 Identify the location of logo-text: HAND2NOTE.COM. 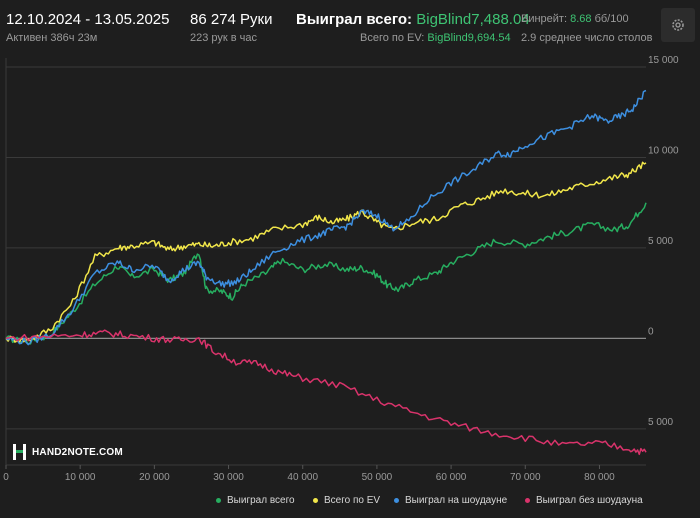
(77, 452).